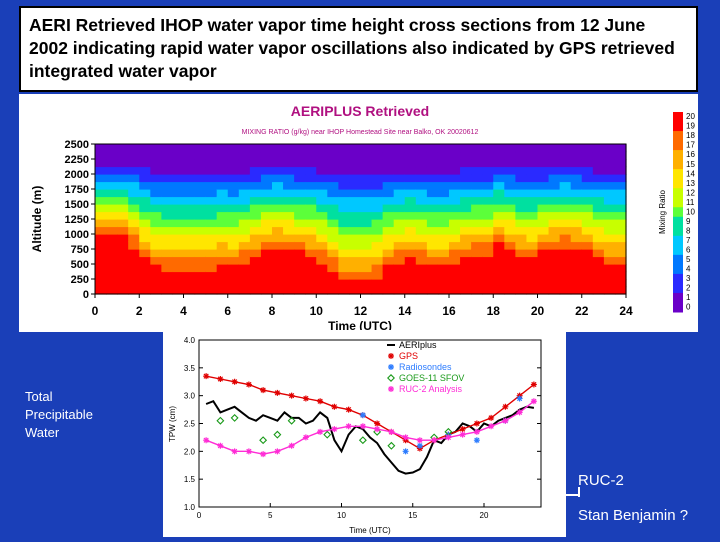  What do you see at coordinates (449, 311) in the screenshot?
I see `x-tick-label: 16` at bounding box center [449, 311].